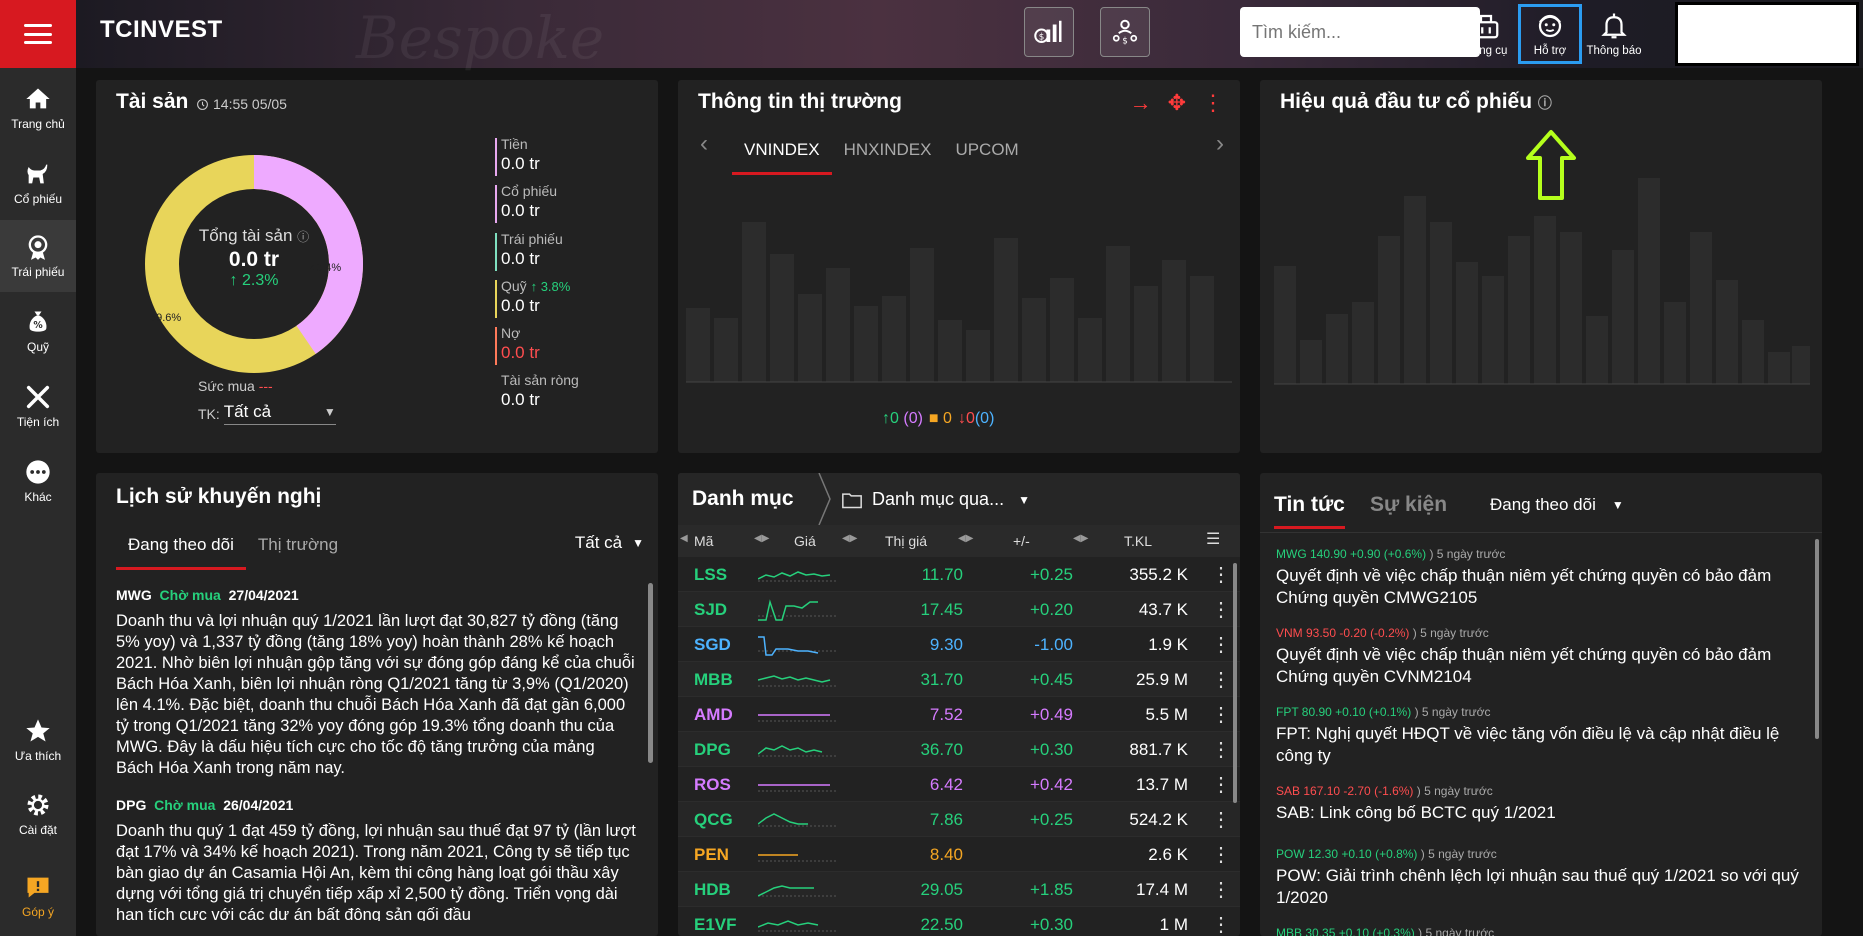 This screenshot has width=1863, height=936. What do you see at coordinates (959, 819) in the screenshot?
I see `table-row: QCG 7.86 +0.25 524.2 K ⋮` at bounding box center [959, 819].